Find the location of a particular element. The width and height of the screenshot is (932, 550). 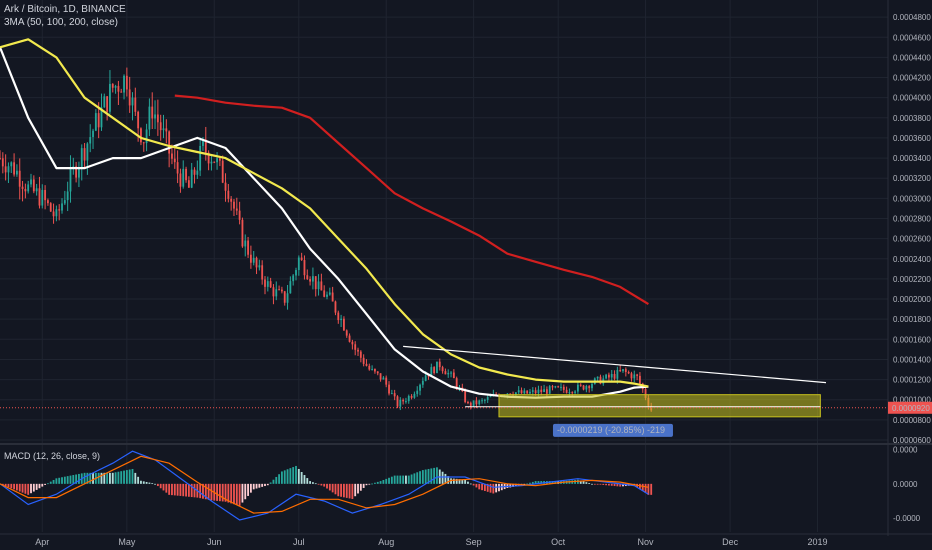

price-tick-label: 0.0004200 is located at coordinates (912, 78).